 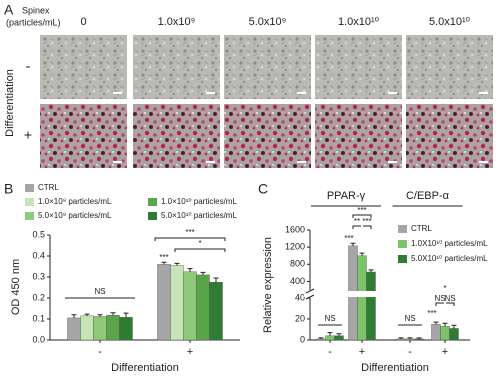 I want to click on legend-label: 5.0×10¹⁰ particles/mL, so click(x=199, y=215).